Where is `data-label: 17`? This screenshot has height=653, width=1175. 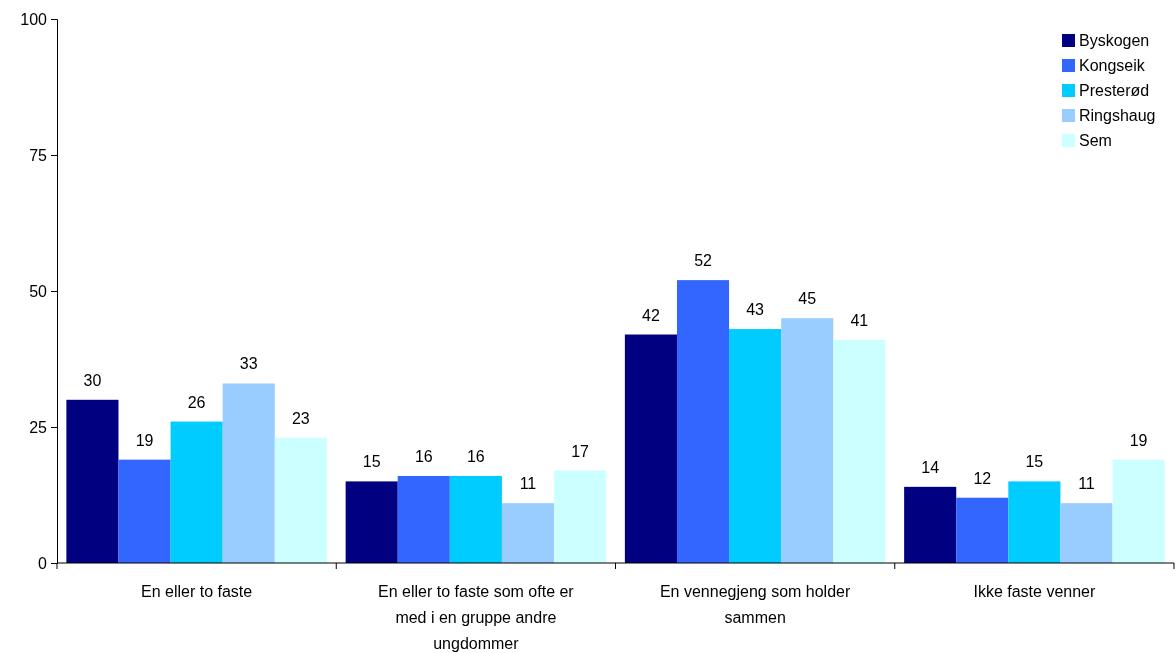 data-label: 17 is located at coordinates (580, 451).